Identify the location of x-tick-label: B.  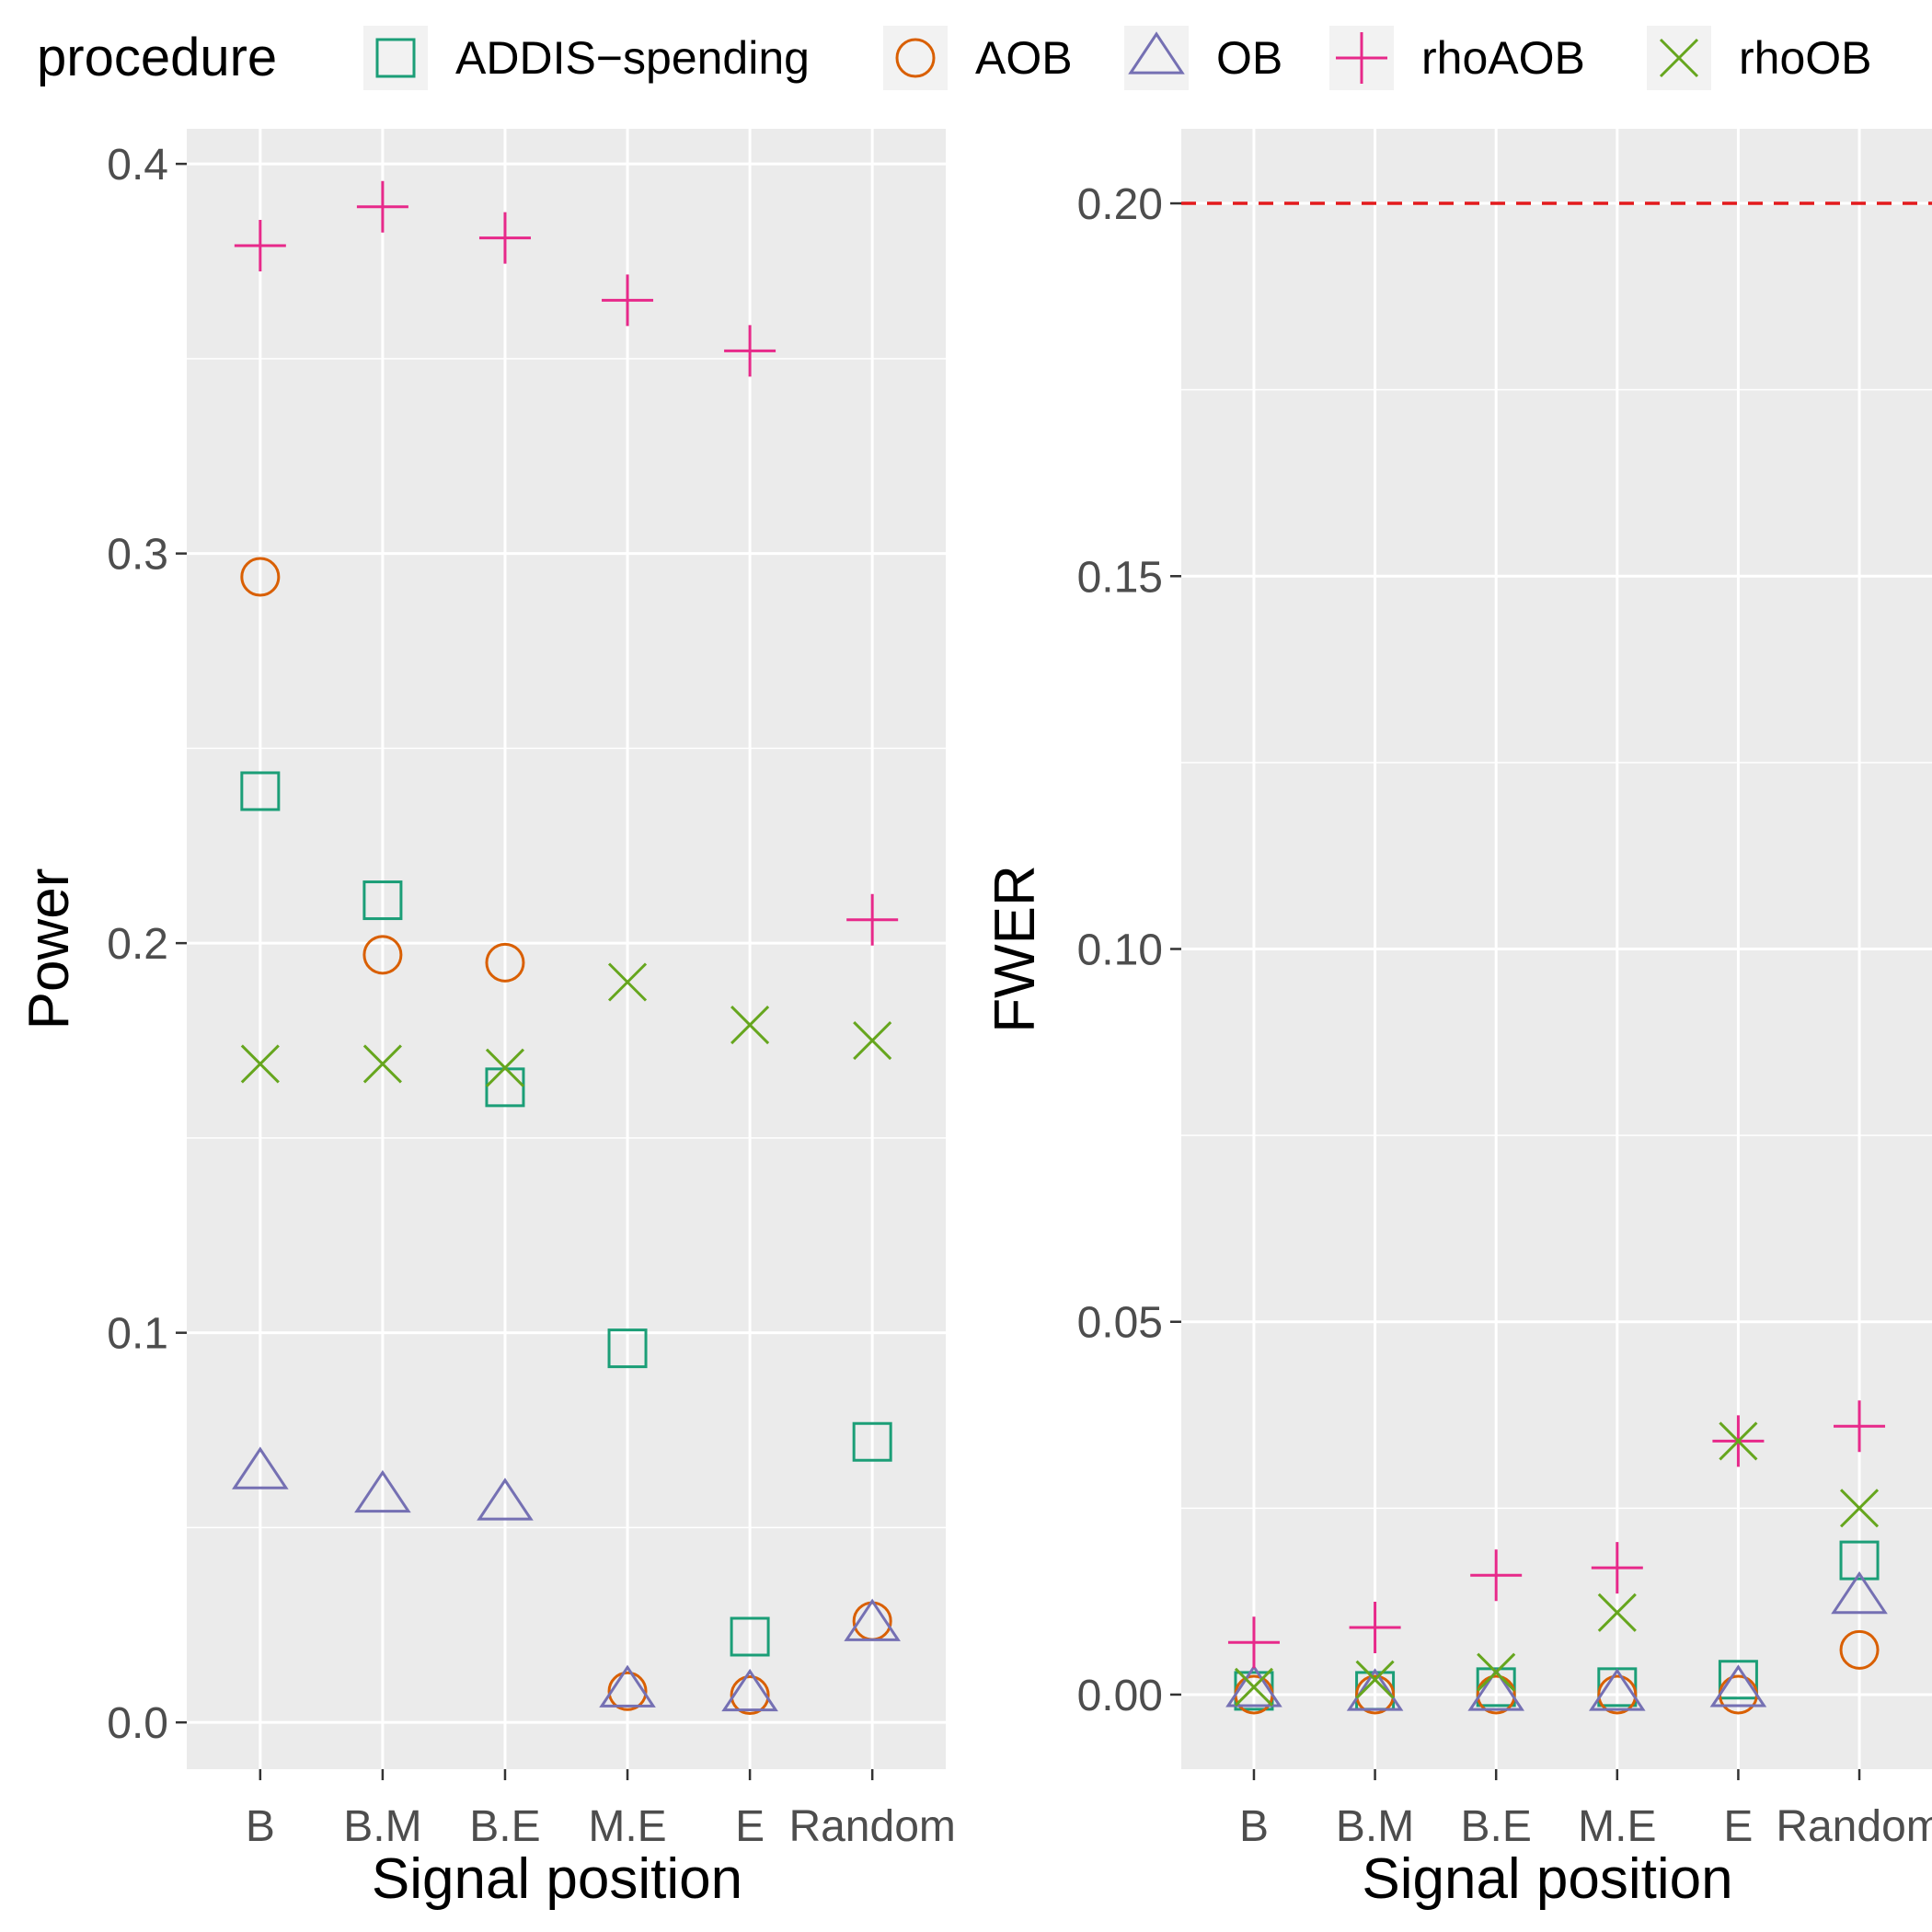
(260, 1826).